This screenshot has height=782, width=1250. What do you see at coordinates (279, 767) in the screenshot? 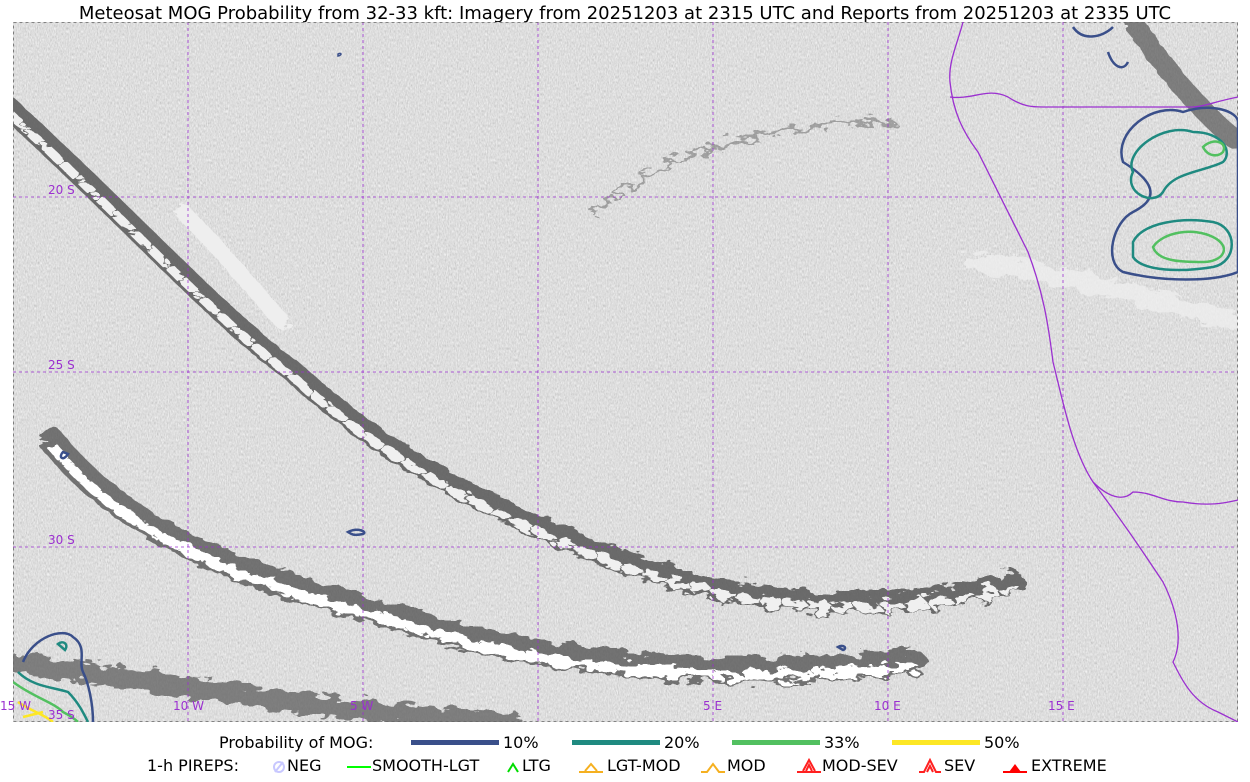
I see `neg-circle-icon` at bounding box center [279, 767].